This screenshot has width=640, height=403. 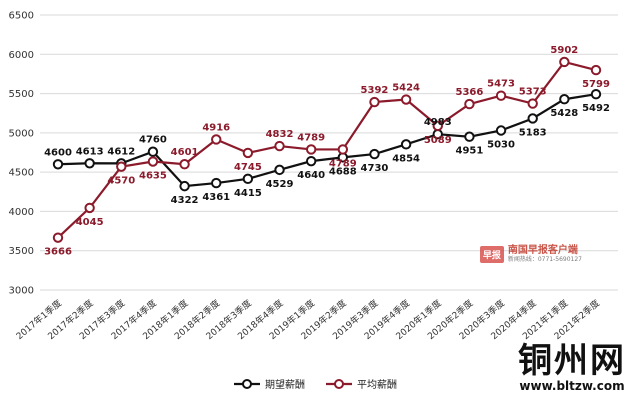 What do you see at coordinates (121, 181) in the screenshot?
I see `data-label: 4570` at bounding box center [121, 181].